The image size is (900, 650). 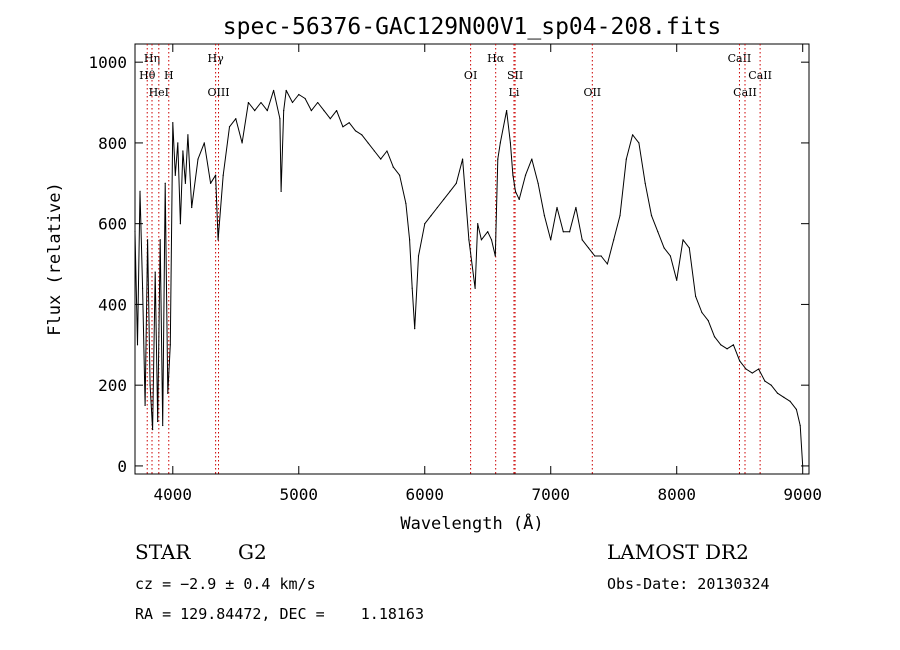 What do you see at coordinates (112, 304) in the screenshot?
I see `y-tick-label-2: 400` at bounding box center [112, 304].